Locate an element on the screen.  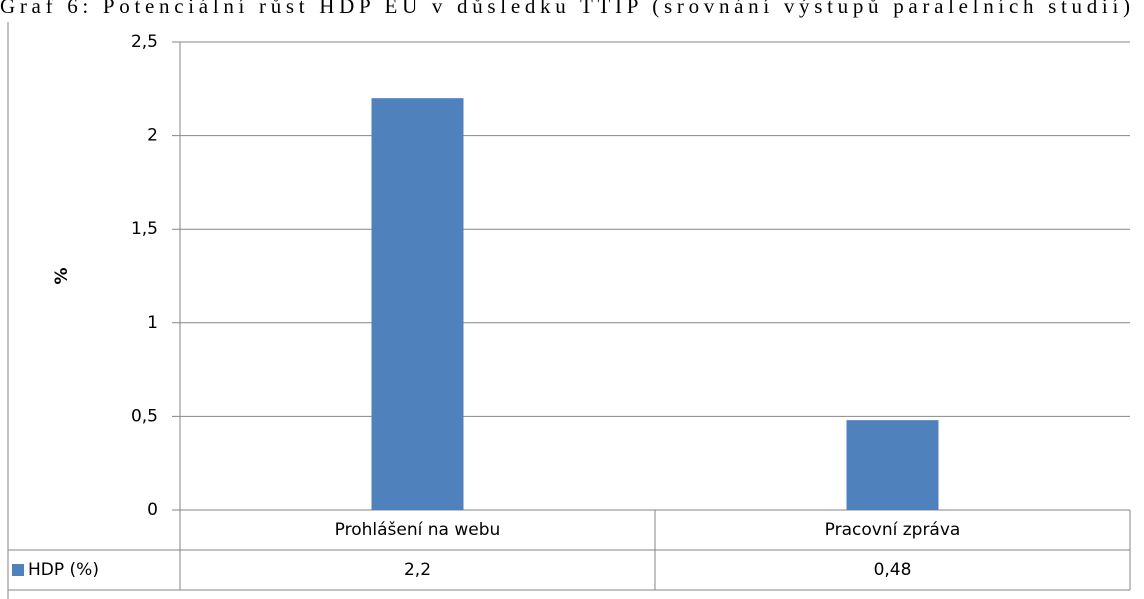
y-tick-label: 2,5 is located at coordinates (144, 42).